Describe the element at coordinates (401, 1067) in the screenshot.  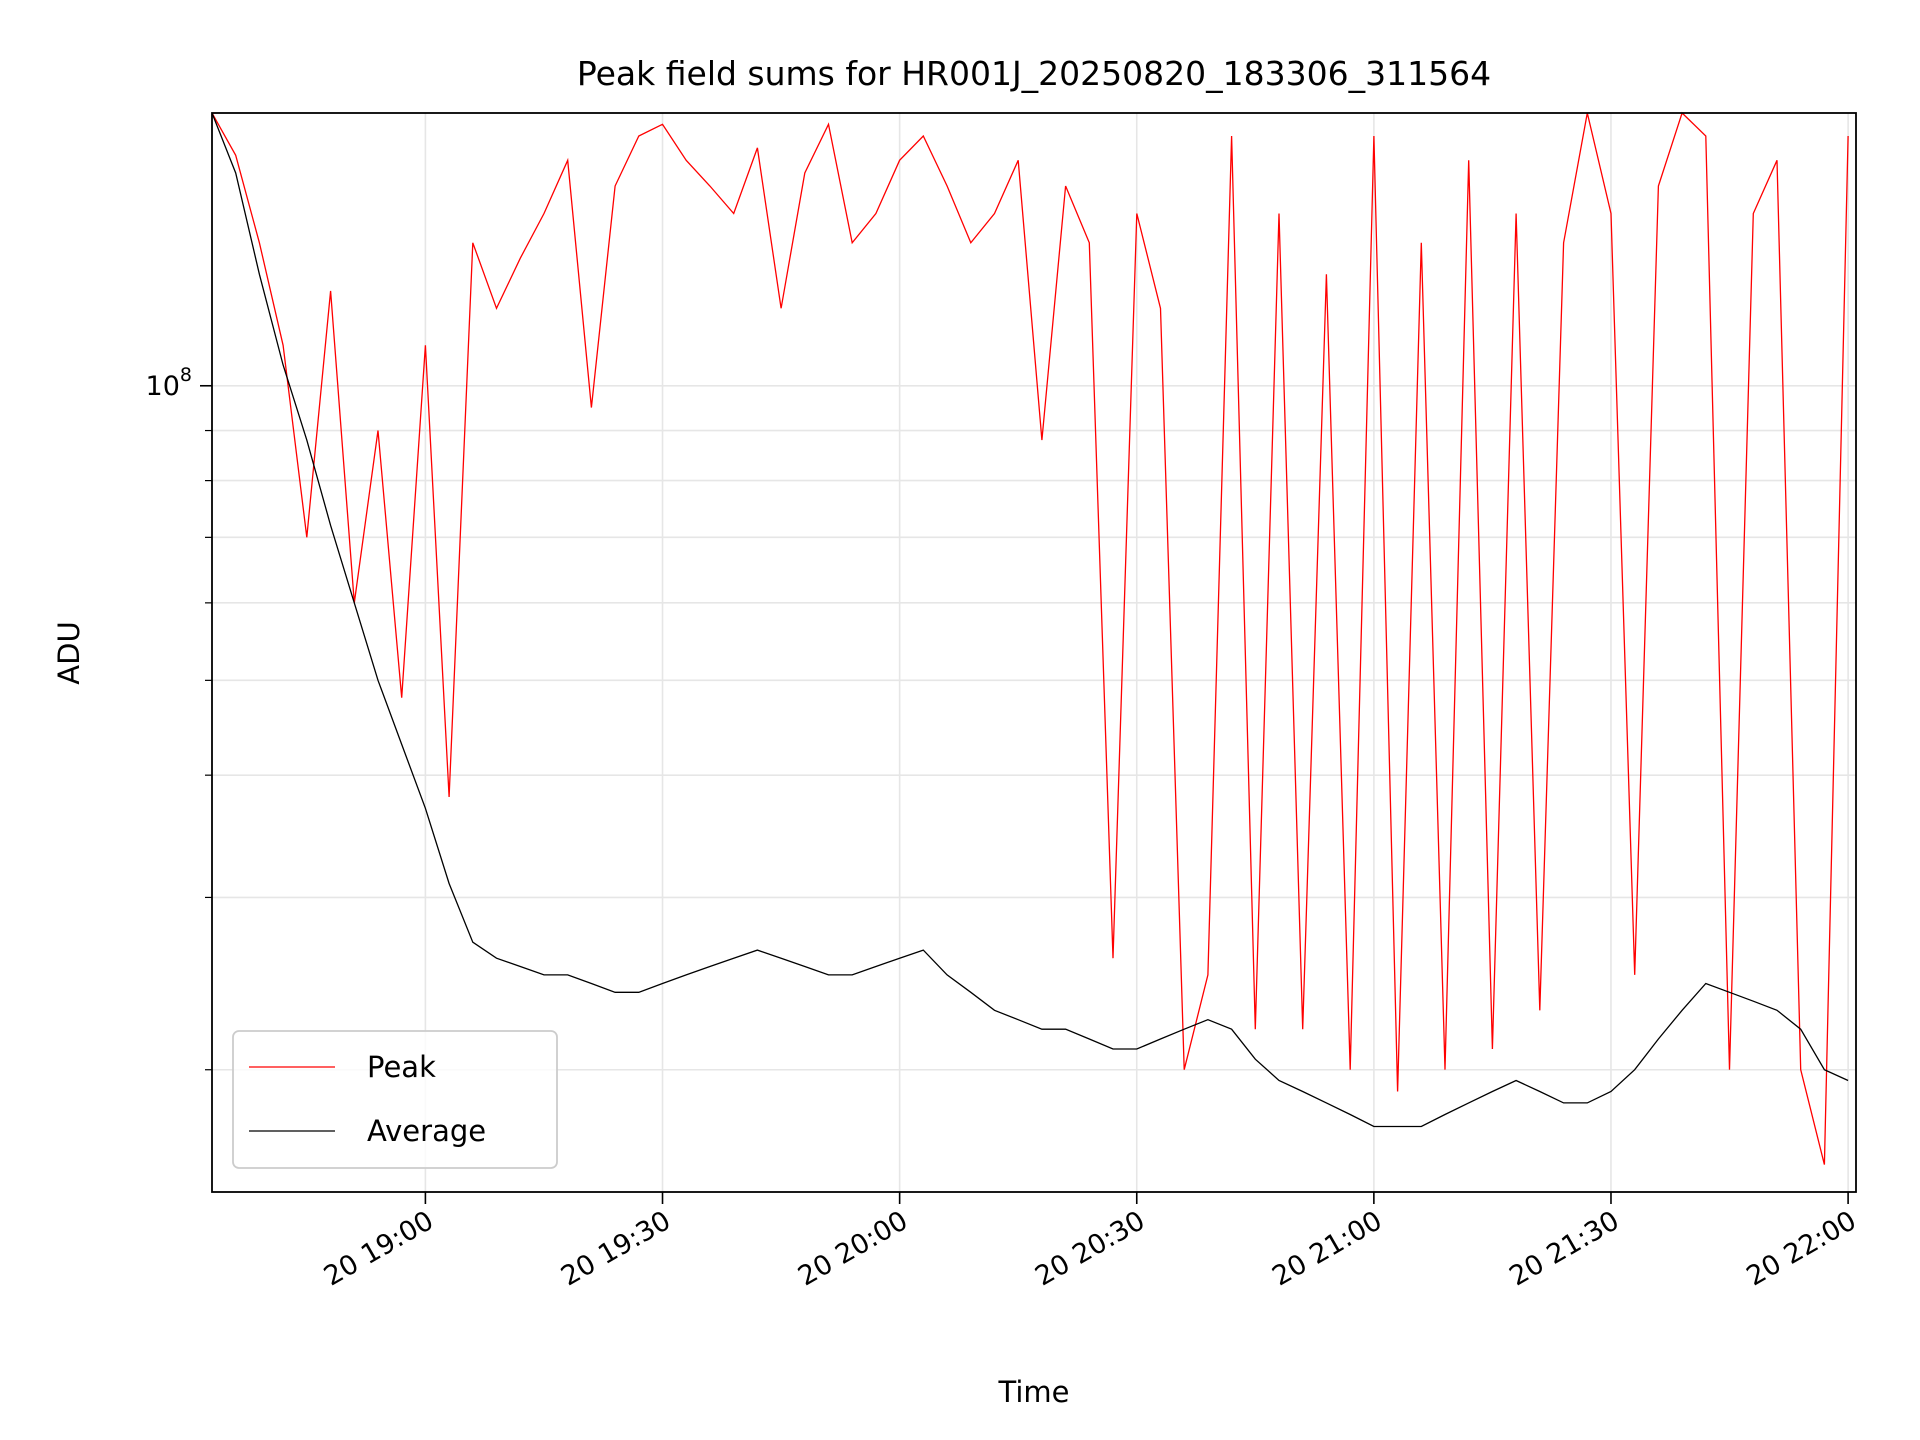
I see `legend-label-peak: Peak` at that location.